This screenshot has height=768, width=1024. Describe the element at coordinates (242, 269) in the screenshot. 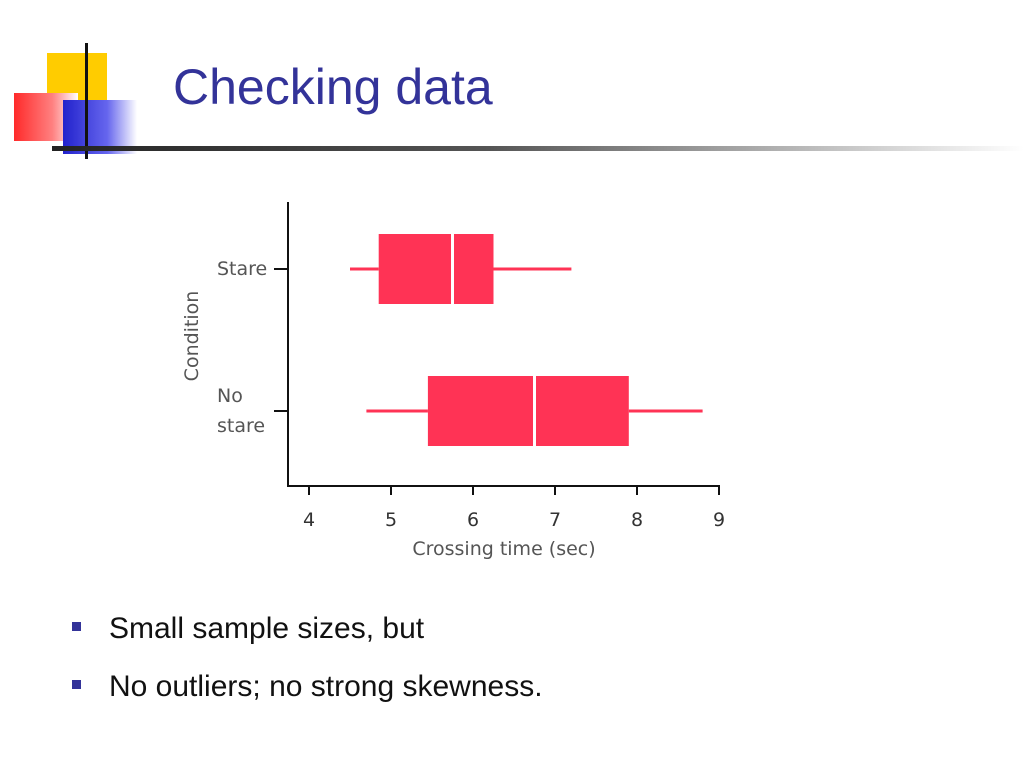

I see `category-label: Stare` at that location.